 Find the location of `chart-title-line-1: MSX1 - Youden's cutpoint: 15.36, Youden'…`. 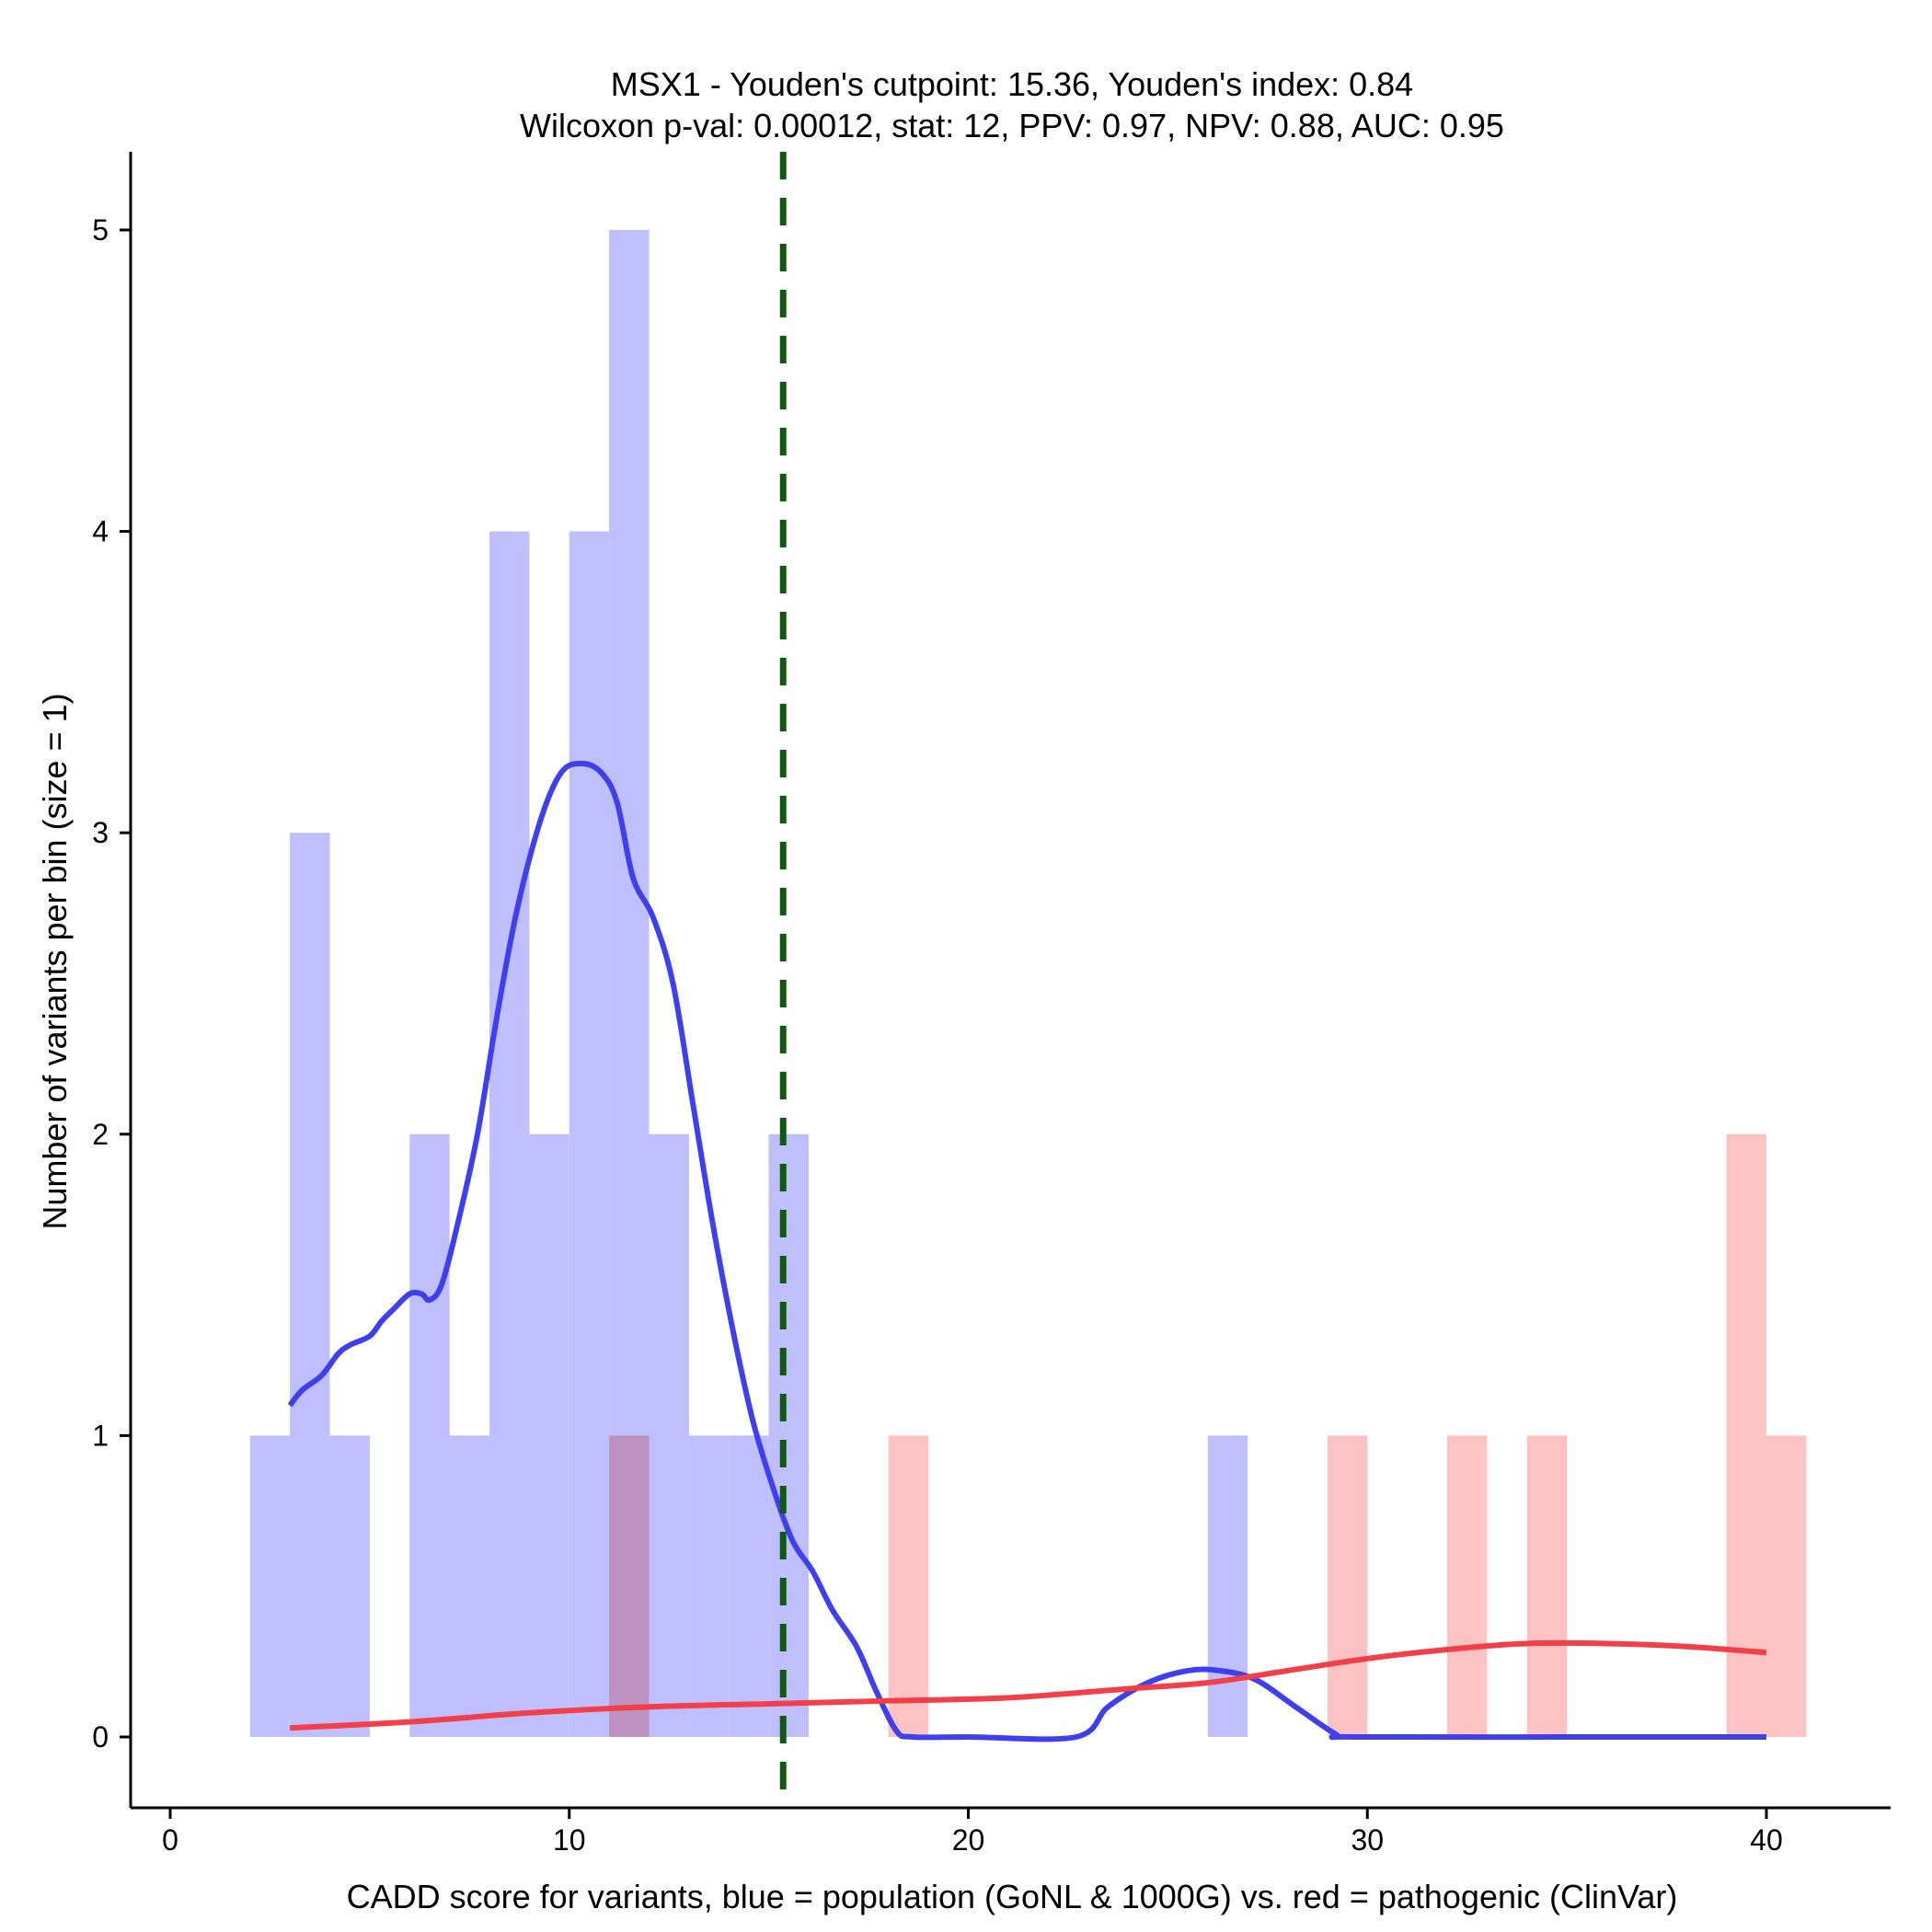

chart-title-line-1: MSX1 - Youden's cutpoint: 15.36, Youden'… is located at coordinates (1012, 84).